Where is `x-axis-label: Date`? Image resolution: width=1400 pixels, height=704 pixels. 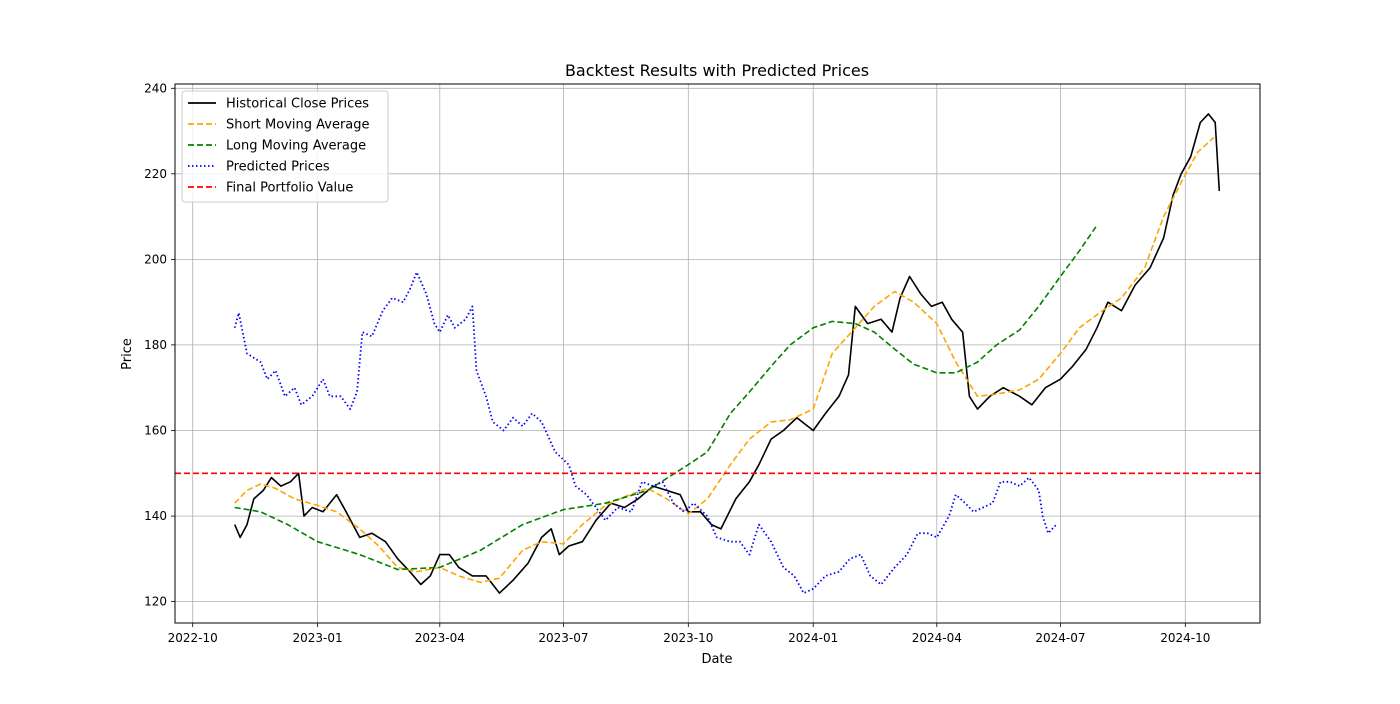
x-axis-label: Date is located at coordinates (716, 659).